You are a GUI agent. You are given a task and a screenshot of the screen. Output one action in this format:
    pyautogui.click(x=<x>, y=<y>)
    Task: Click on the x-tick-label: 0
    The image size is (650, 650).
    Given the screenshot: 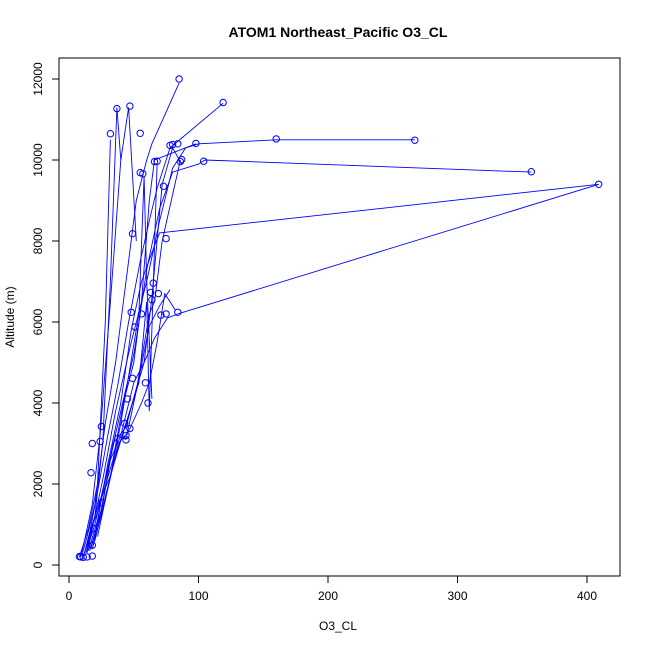 What is the action you would take?
    pyautogui.click(x=69, y=596)
    